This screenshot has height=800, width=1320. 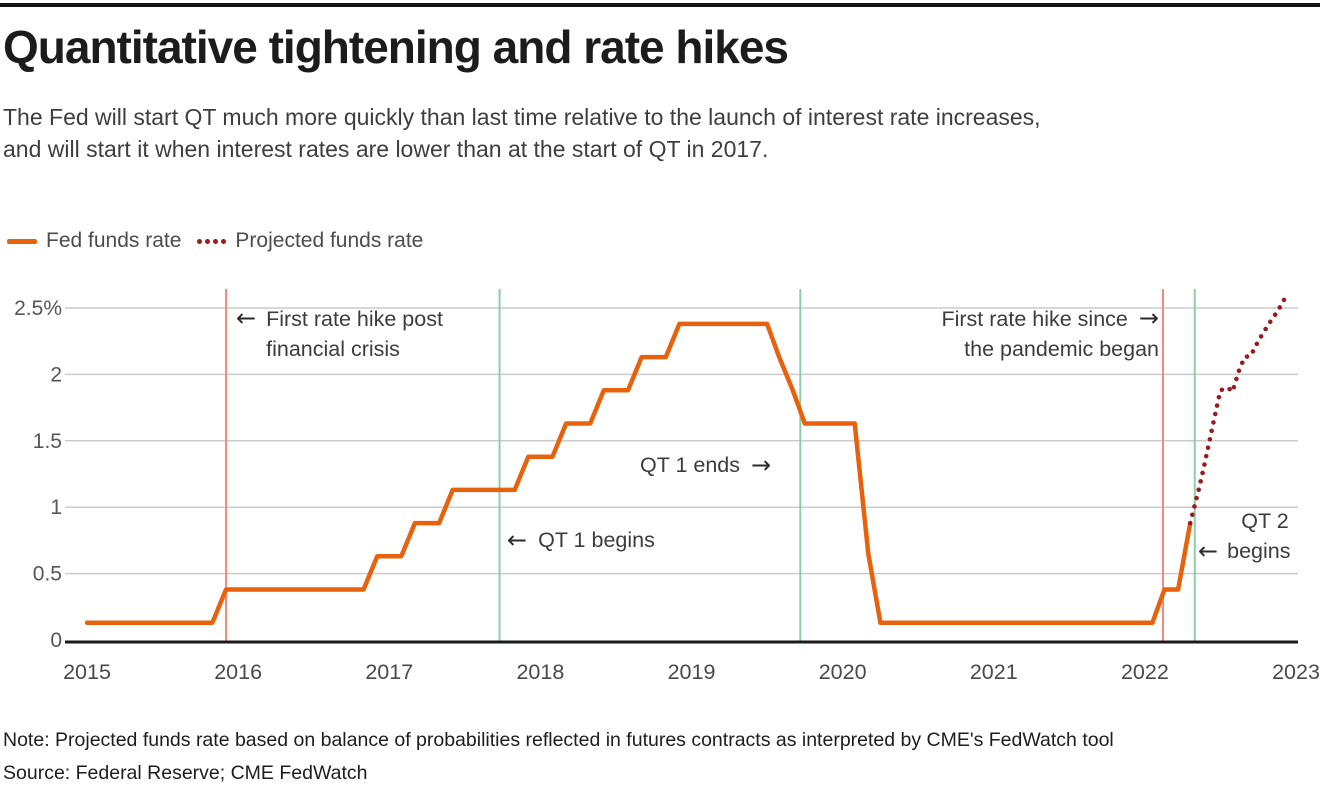 What do you see at coordinates (1034, 319) in the screenshot?
I see `annotation-text: First rate hike since` at bounding box center [1034, 319].